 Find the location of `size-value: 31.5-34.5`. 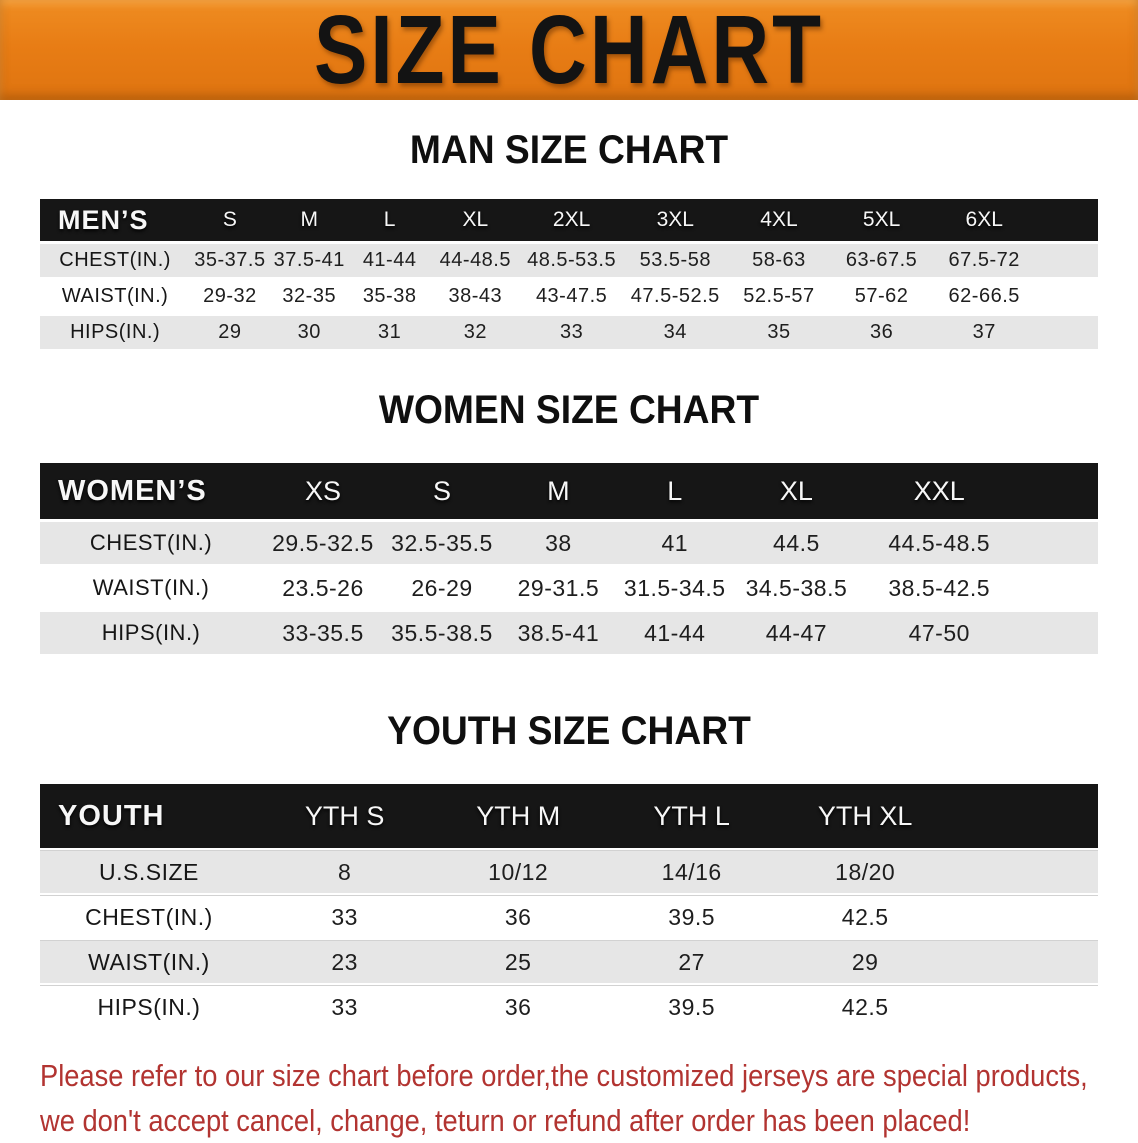

size-value: 31.5-34.5 is located at coordinates (674, 587).